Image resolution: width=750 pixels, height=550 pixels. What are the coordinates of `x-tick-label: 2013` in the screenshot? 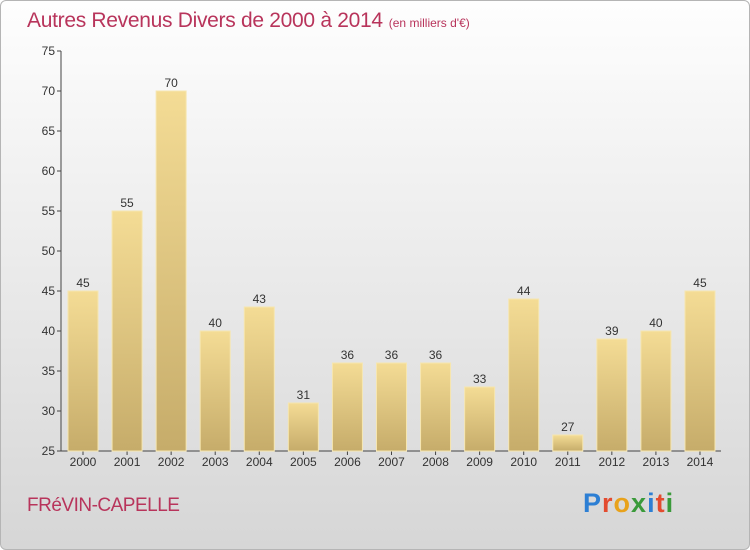 It's located at (656, 462).